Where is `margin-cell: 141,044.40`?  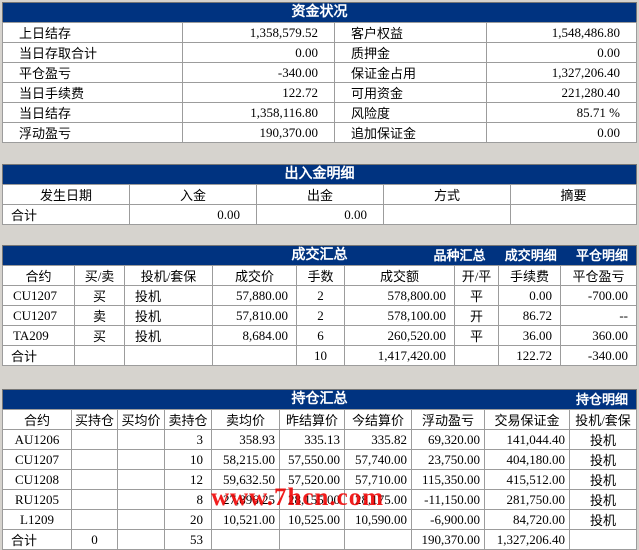 margin-cell: 141,044.40 is located at coordinates (527, 439).